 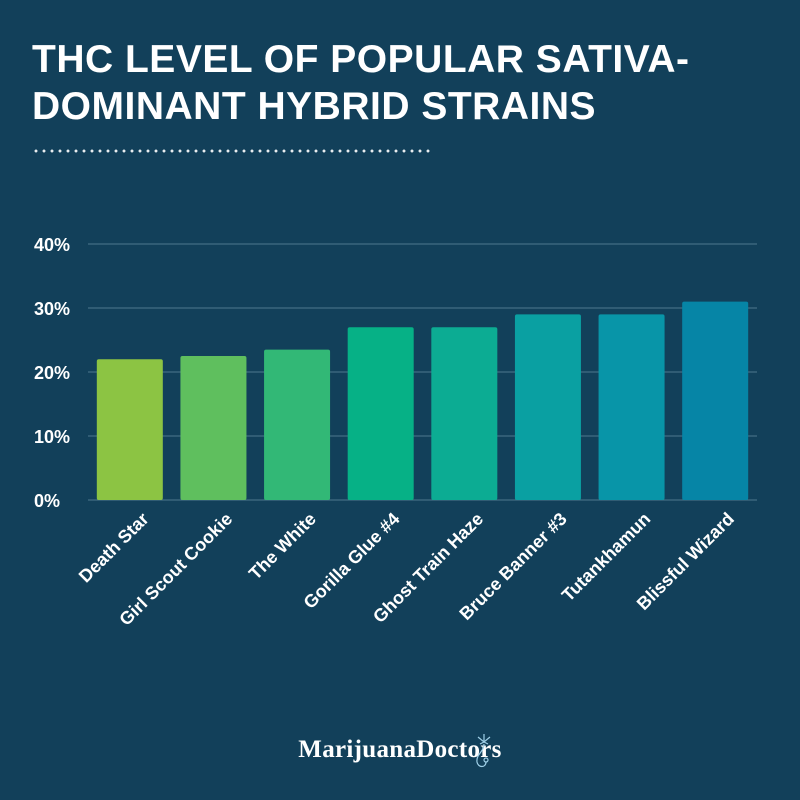 I want to click on x-tick-label: Tutankhamun, so click(x=606, y=557).